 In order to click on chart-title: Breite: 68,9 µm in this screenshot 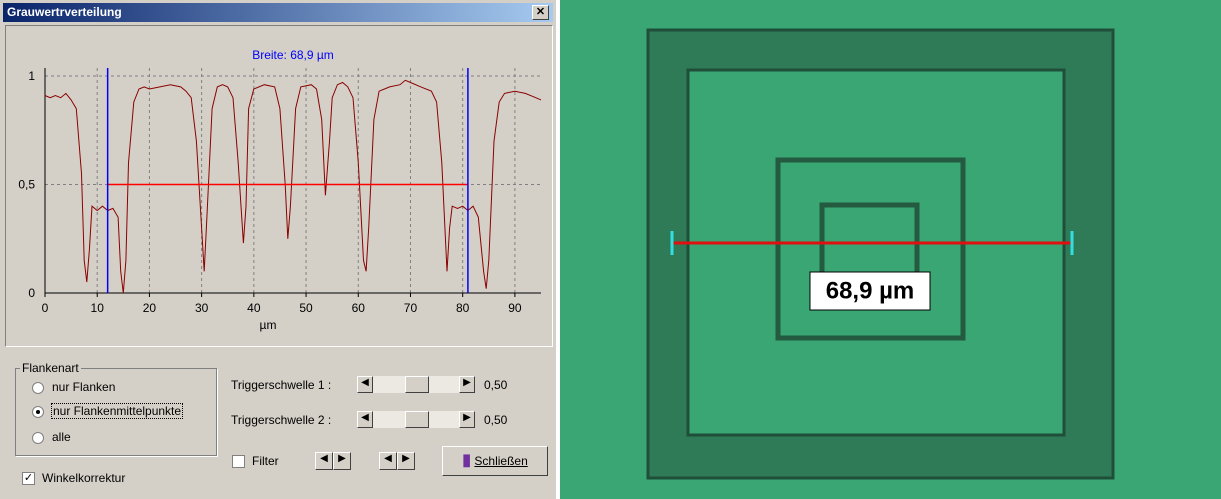, I will do `click(293, 55)`.